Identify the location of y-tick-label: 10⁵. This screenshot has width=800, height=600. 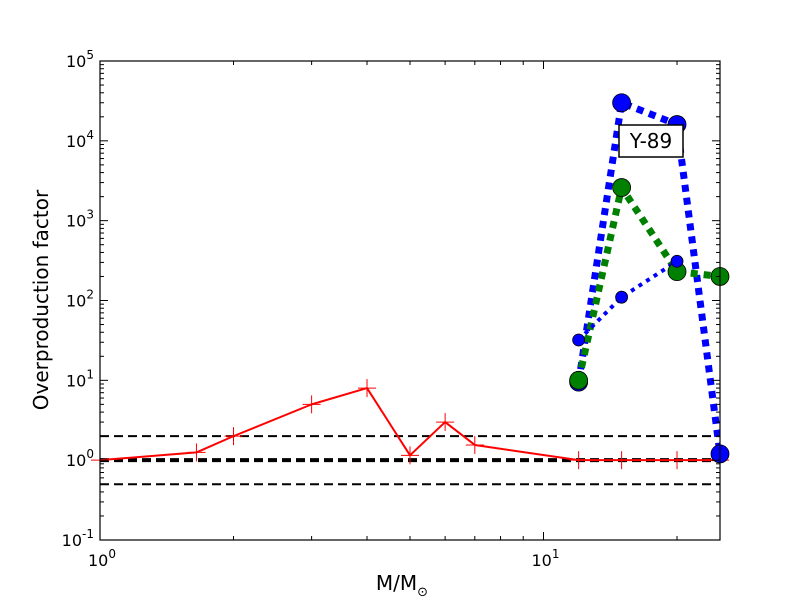
(80, 59).